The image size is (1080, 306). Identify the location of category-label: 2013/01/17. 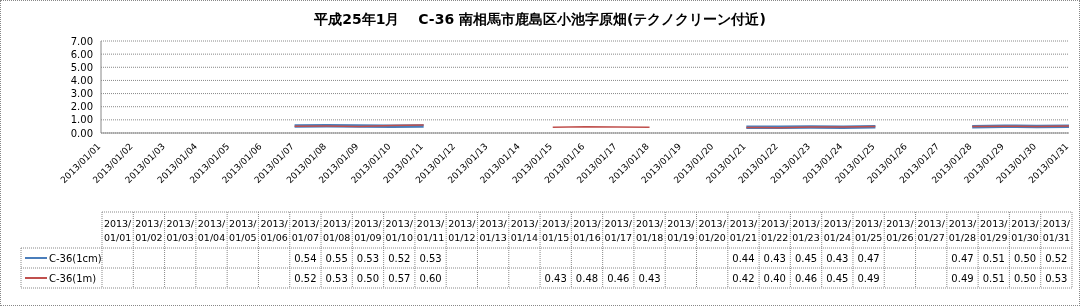
(618, 230).